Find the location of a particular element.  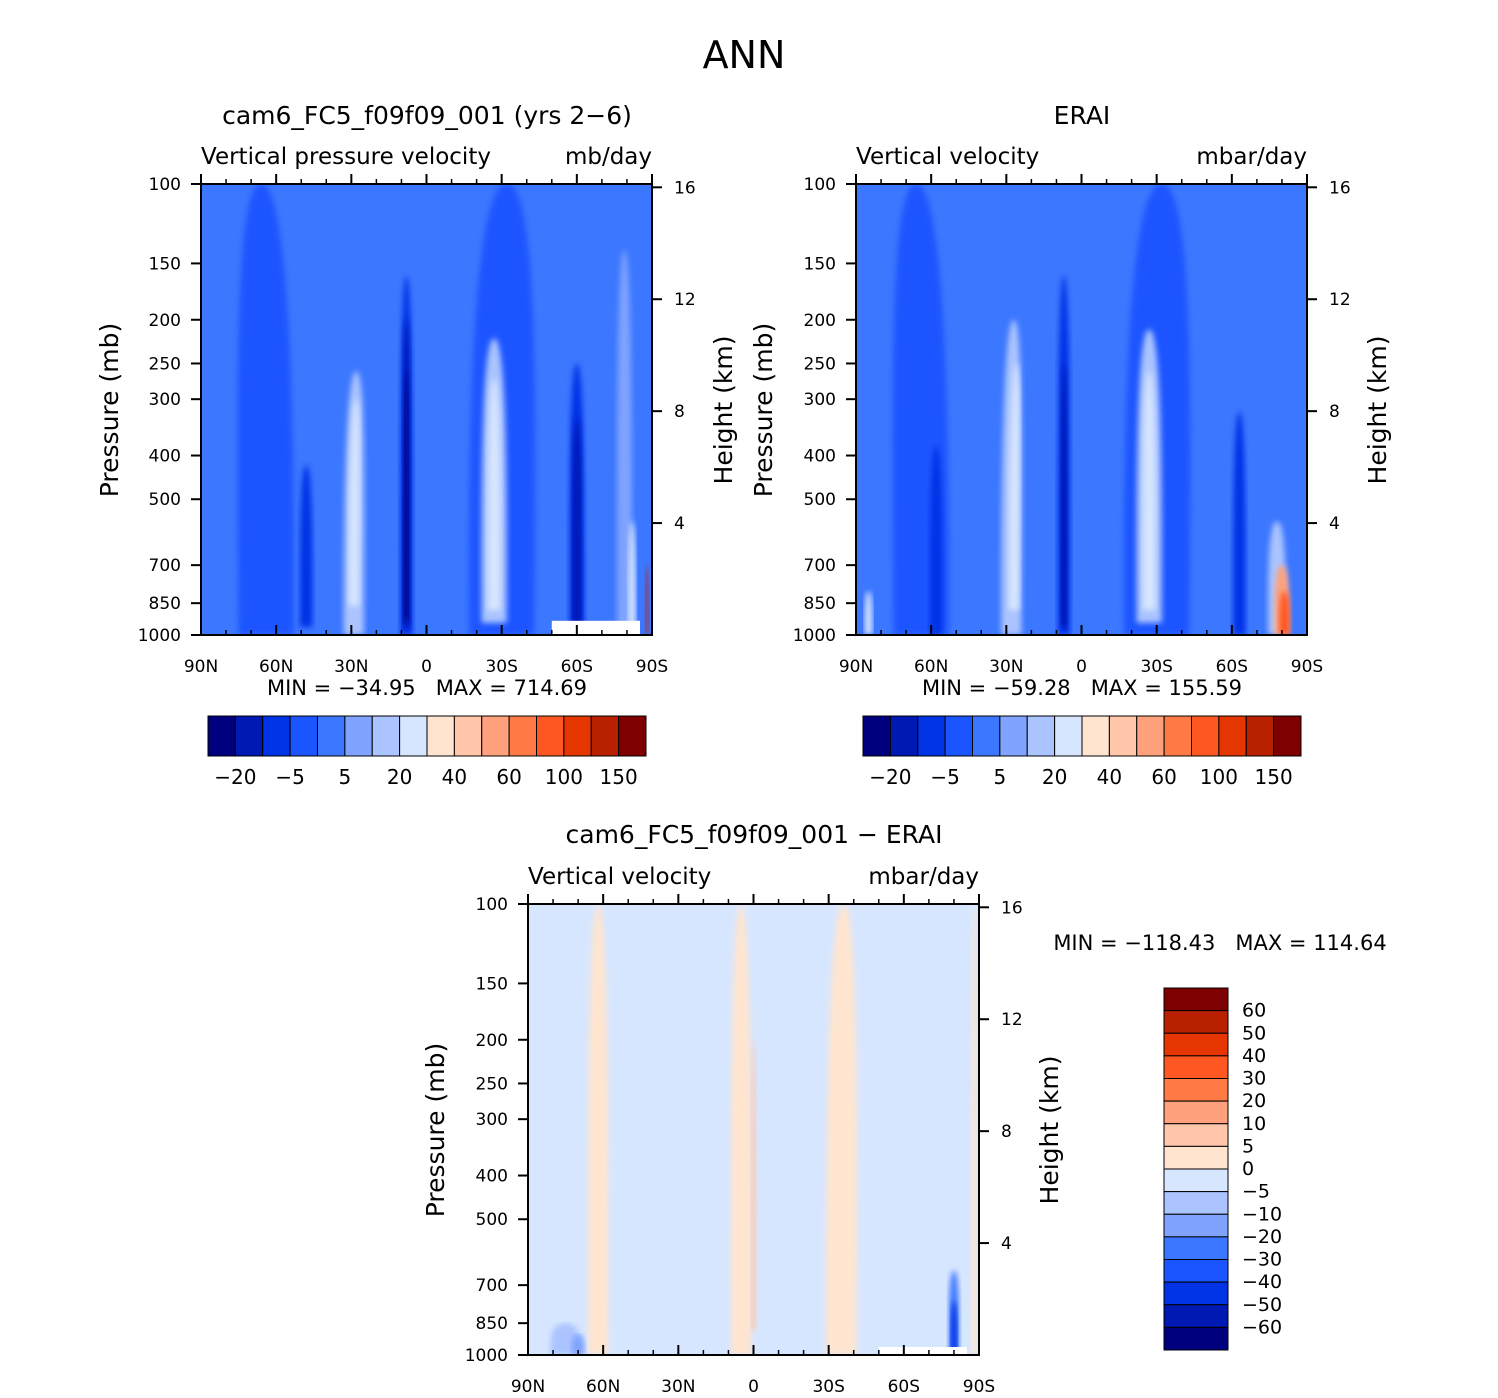

y-tick-label: 700 is located at coordinates (820, 566).